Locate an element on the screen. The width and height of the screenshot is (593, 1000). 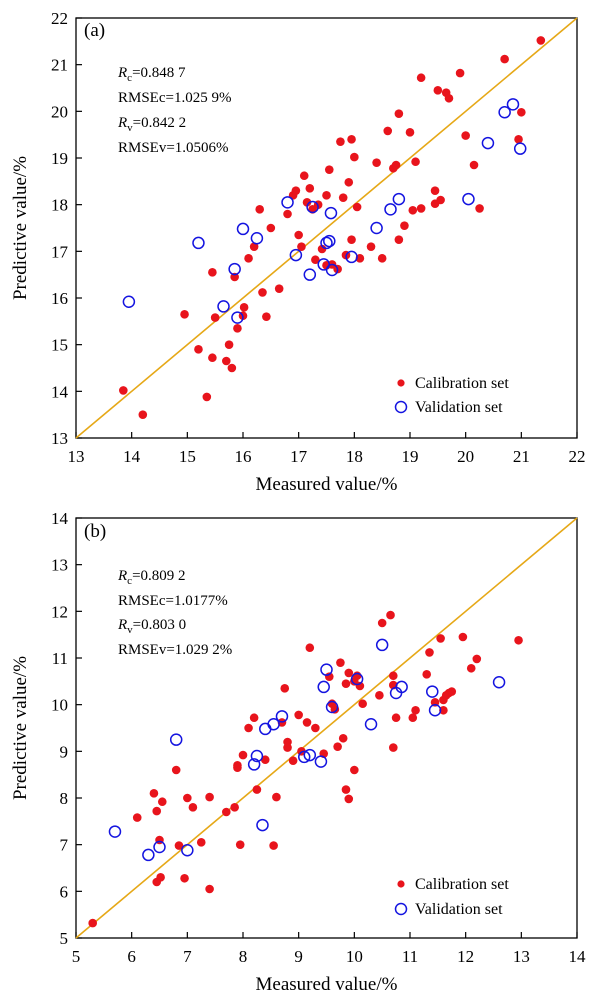
y-axis-title: Predictive value/% is located at coordinates (20, 728).